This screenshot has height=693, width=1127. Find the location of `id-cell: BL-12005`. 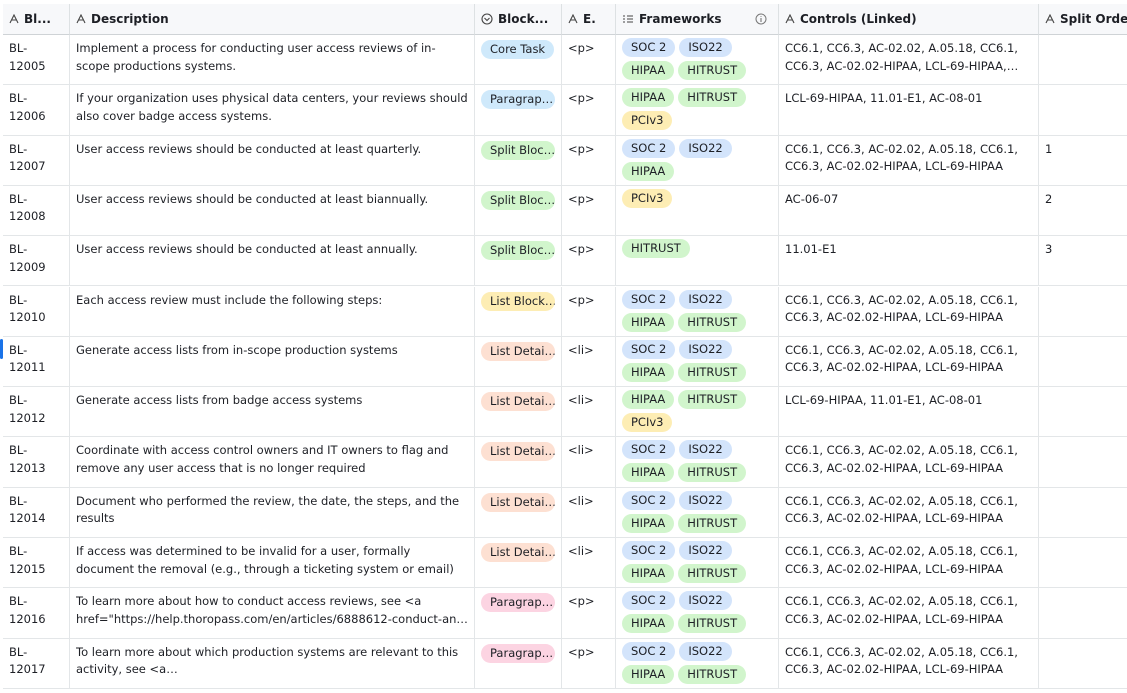

id-cell: BL-12005 is located at coordinates (36, 60).